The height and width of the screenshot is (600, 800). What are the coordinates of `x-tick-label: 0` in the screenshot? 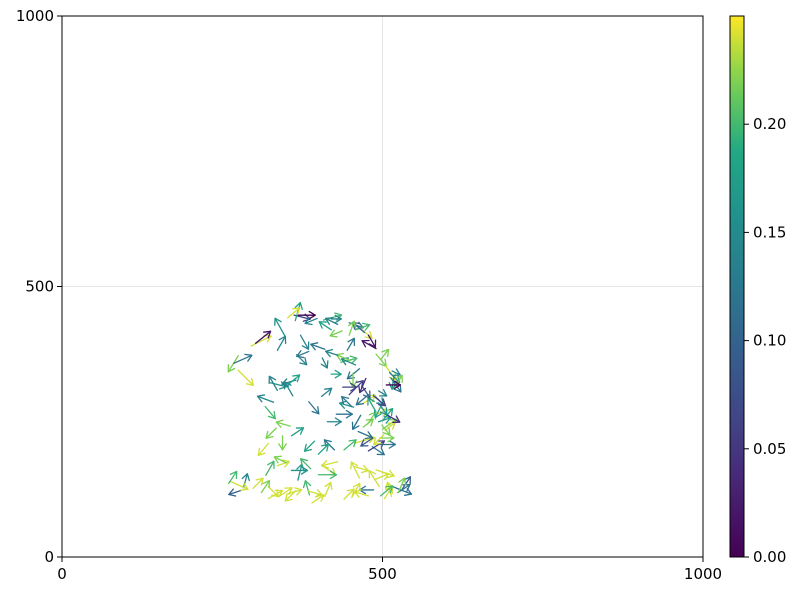 It's located at (62, 574).